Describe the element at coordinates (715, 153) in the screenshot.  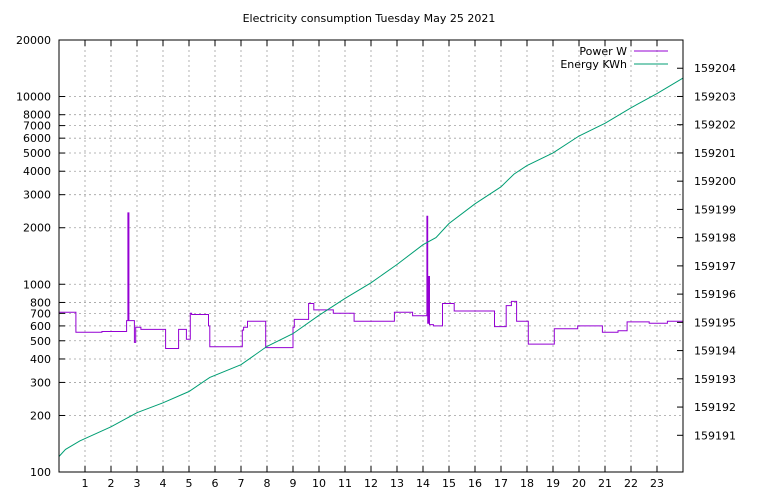
I see `y2-tick-label: 159201` at that location.